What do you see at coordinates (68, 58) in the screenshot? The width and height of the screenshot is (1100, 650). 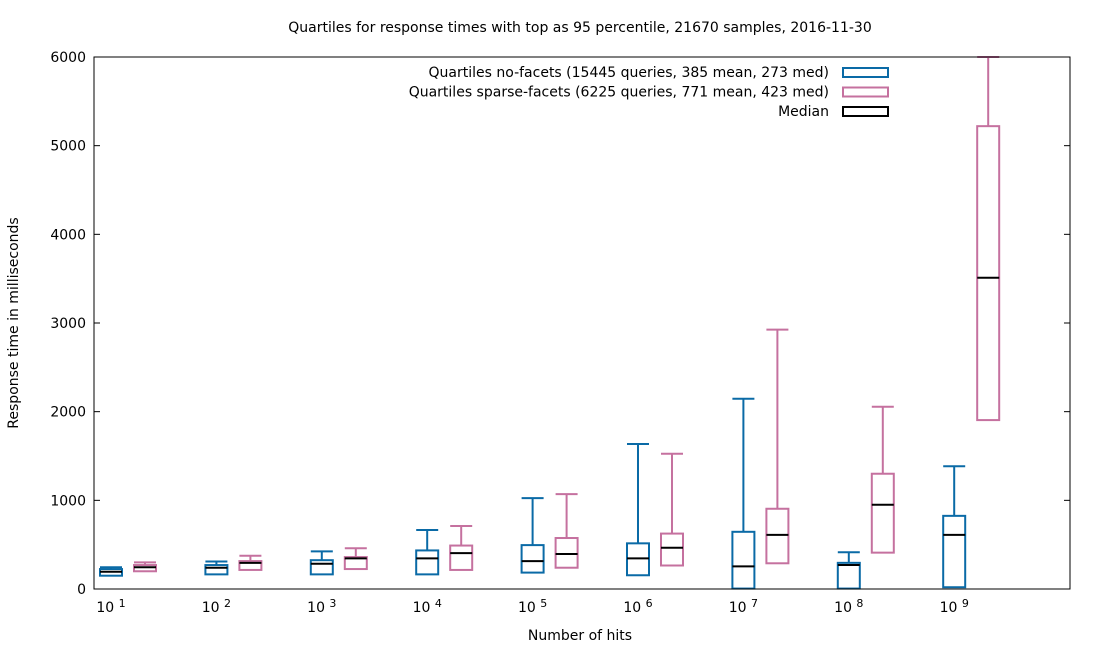 I see `y-tick-label: 6000` at bounding box center [68, 58].